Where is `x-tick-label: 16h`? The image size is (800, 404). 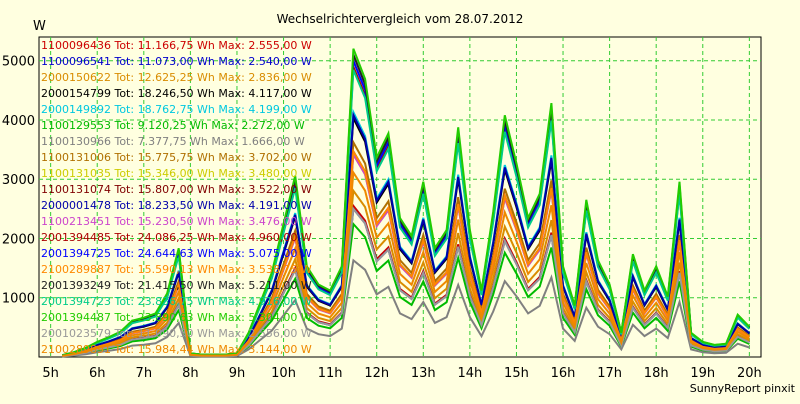
x-tick-label: 16h is located at coordinates (563, 373).